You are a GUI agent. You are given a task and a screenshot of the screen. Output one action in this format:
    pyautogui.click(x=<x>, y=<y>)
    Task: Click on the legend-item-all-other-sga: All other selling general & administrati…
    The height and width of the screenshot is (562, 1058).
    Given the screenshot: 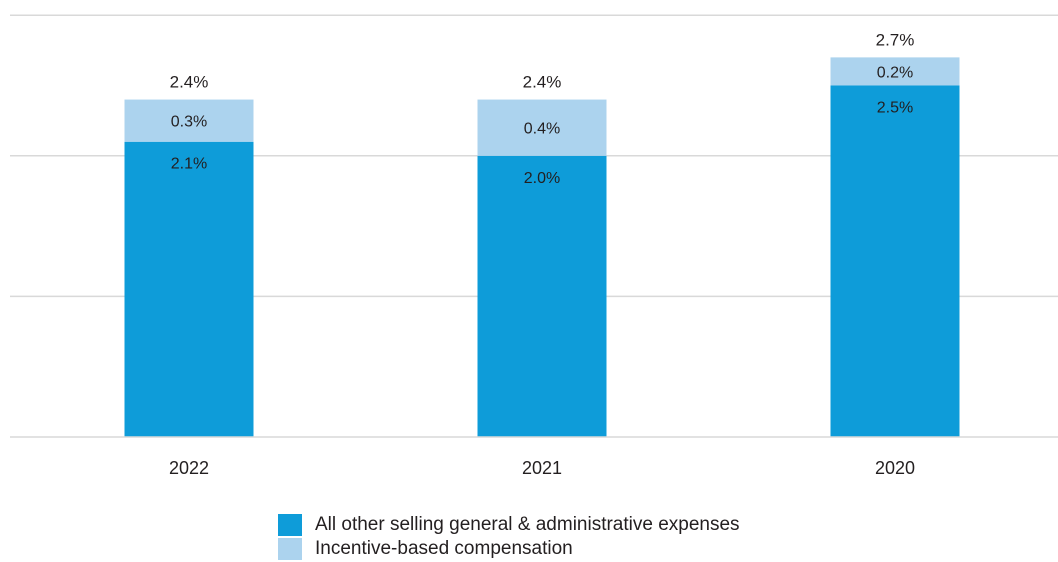 What is the action you would take?
    pyautogui.click(x=509, y=525)
    